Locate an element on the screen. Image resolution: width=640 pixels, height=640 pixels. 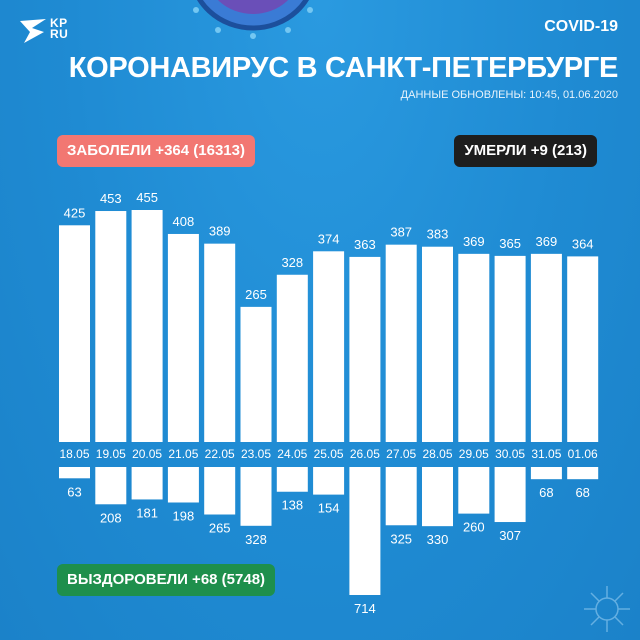
recovered-value-label: 181 is located at coordinates (147, 512).